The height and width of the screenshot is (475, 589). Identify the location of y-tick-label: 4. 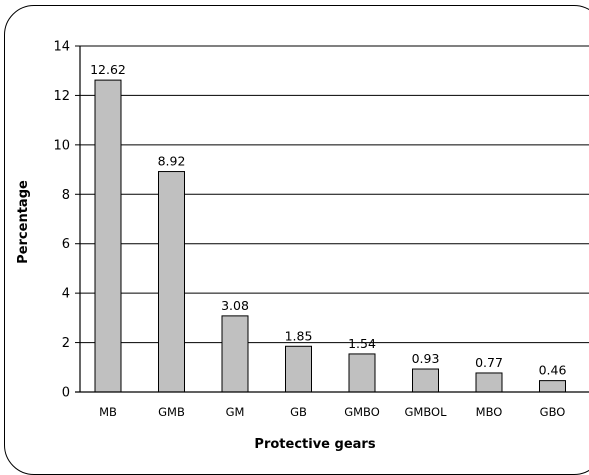
(66, 294).